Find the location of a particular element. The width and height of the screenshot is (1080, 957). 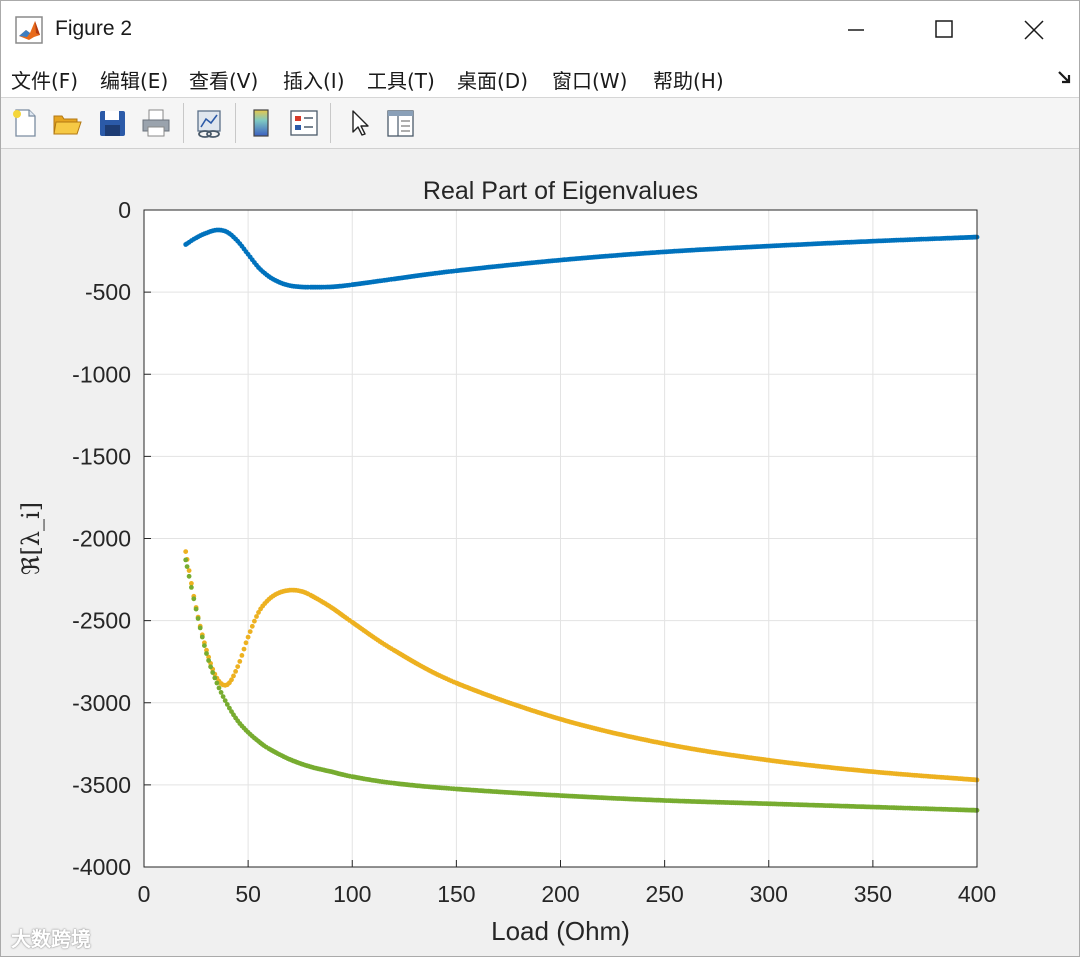

y-tick-label: -2000 is located at coordinates (101, 539).